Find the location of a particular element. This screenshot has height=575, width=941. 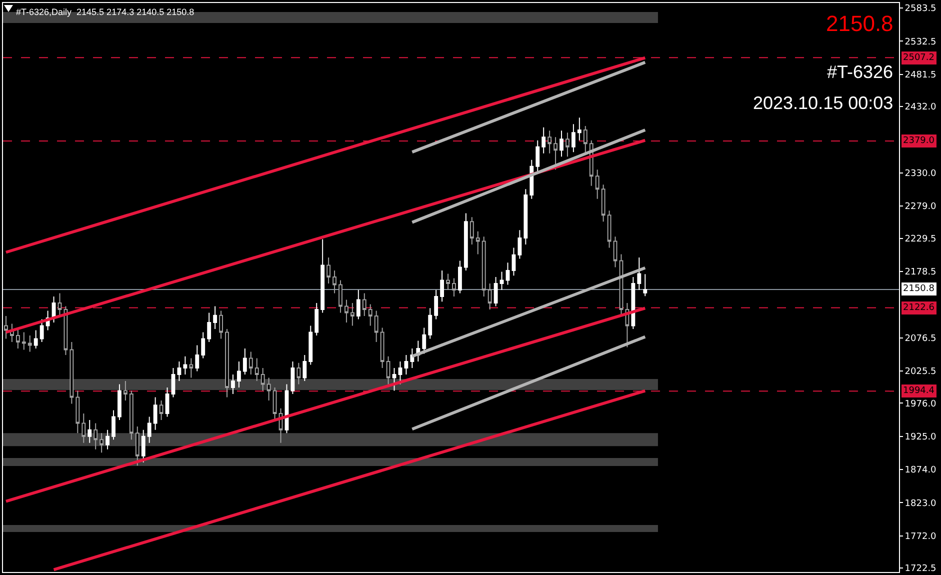

y-tick-label: 2330.0 is located at coordinates (920, 174).